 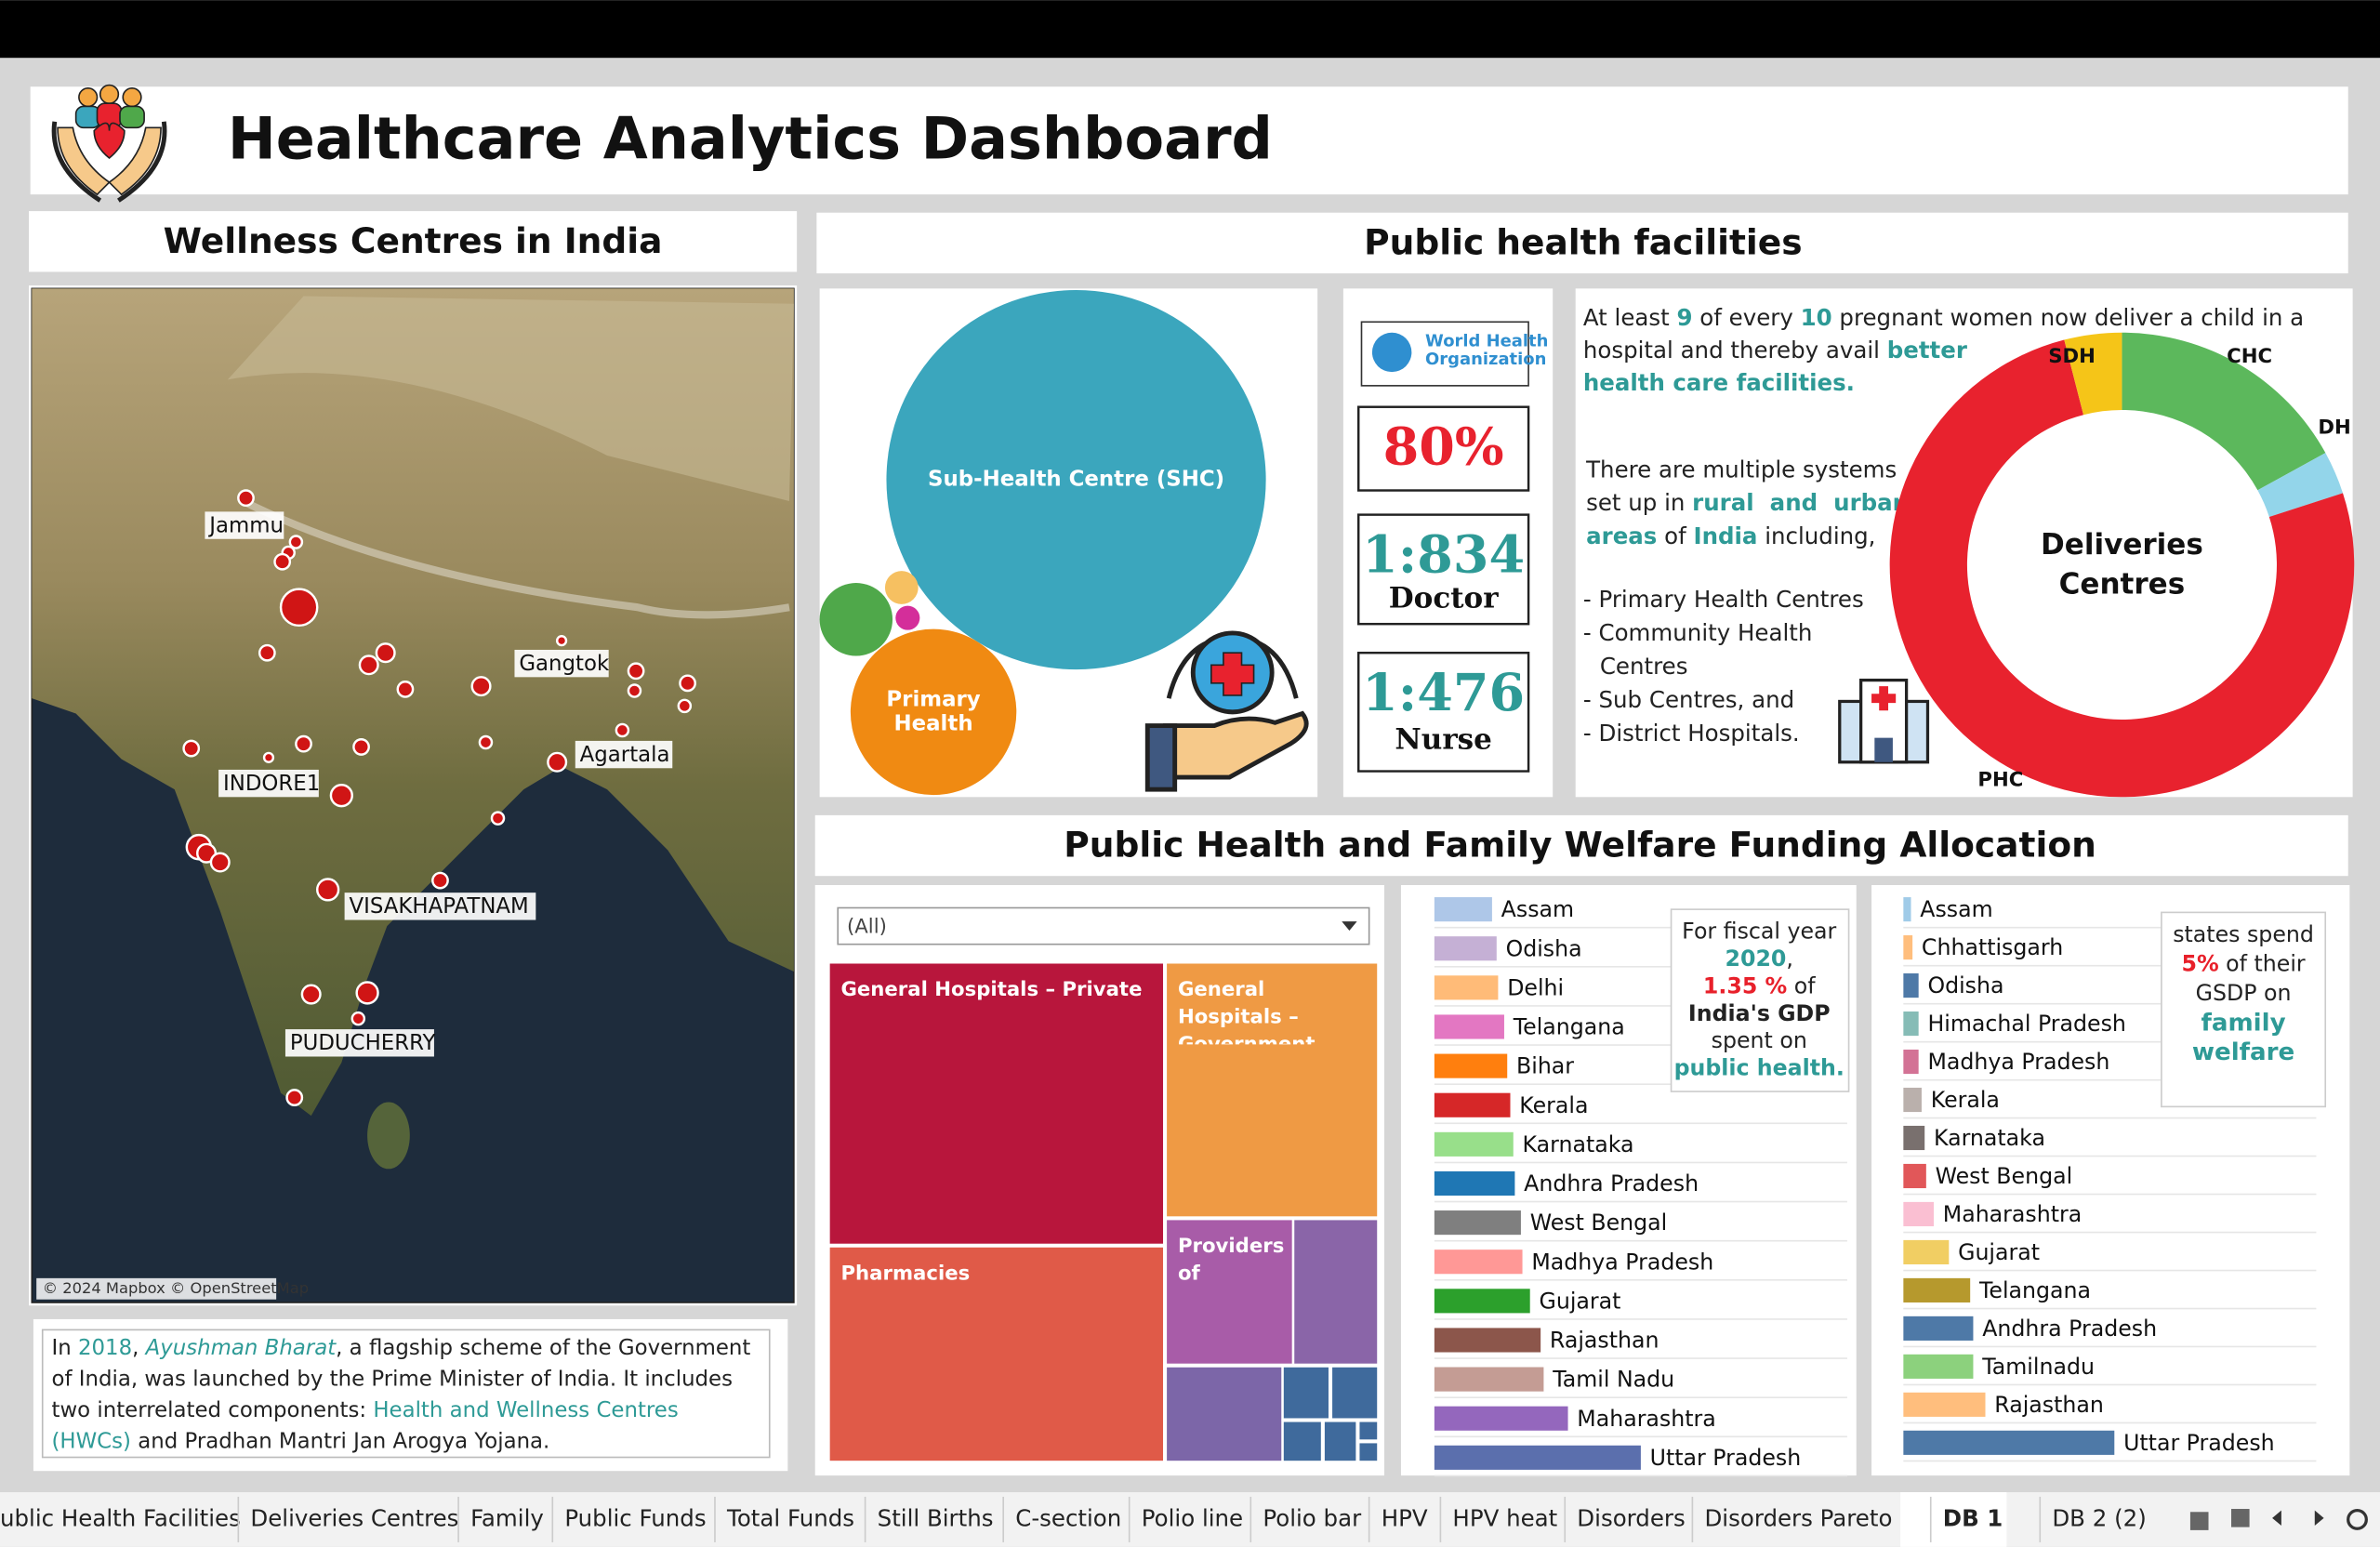 I want to click on text-segment: 5%, so click(x=2199, y=963).